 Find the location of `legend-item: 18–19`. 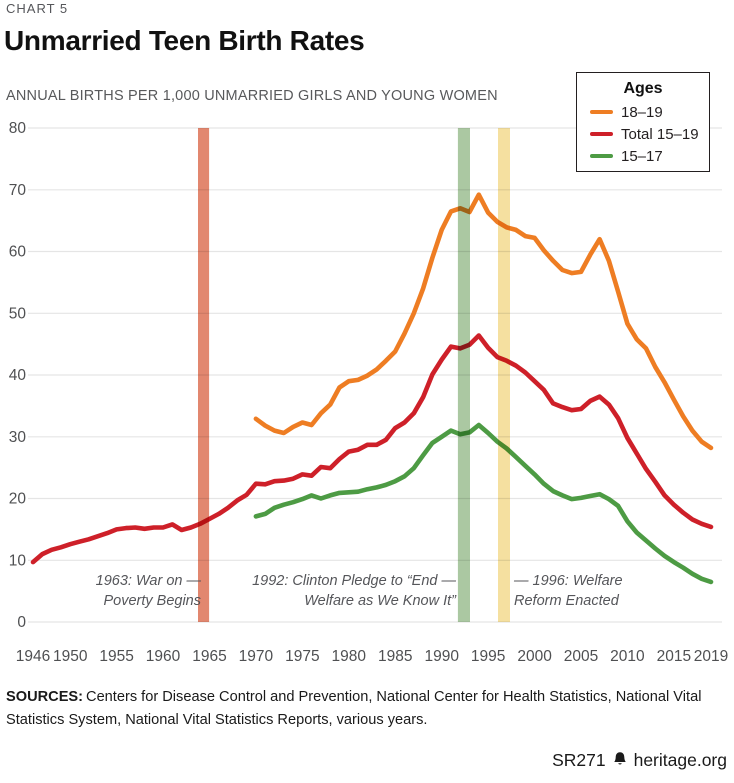

legend-item: 18–19 is located at coordinates (649, 112).